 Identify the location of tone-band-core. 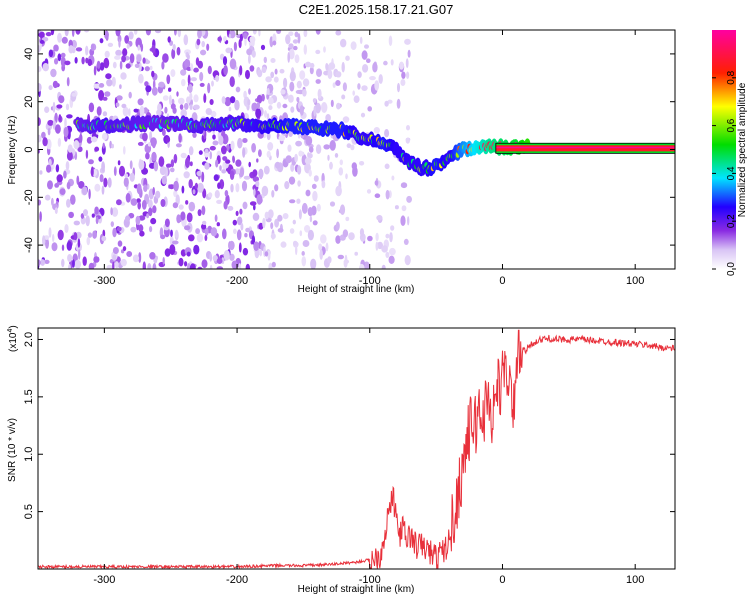
(585, 147).